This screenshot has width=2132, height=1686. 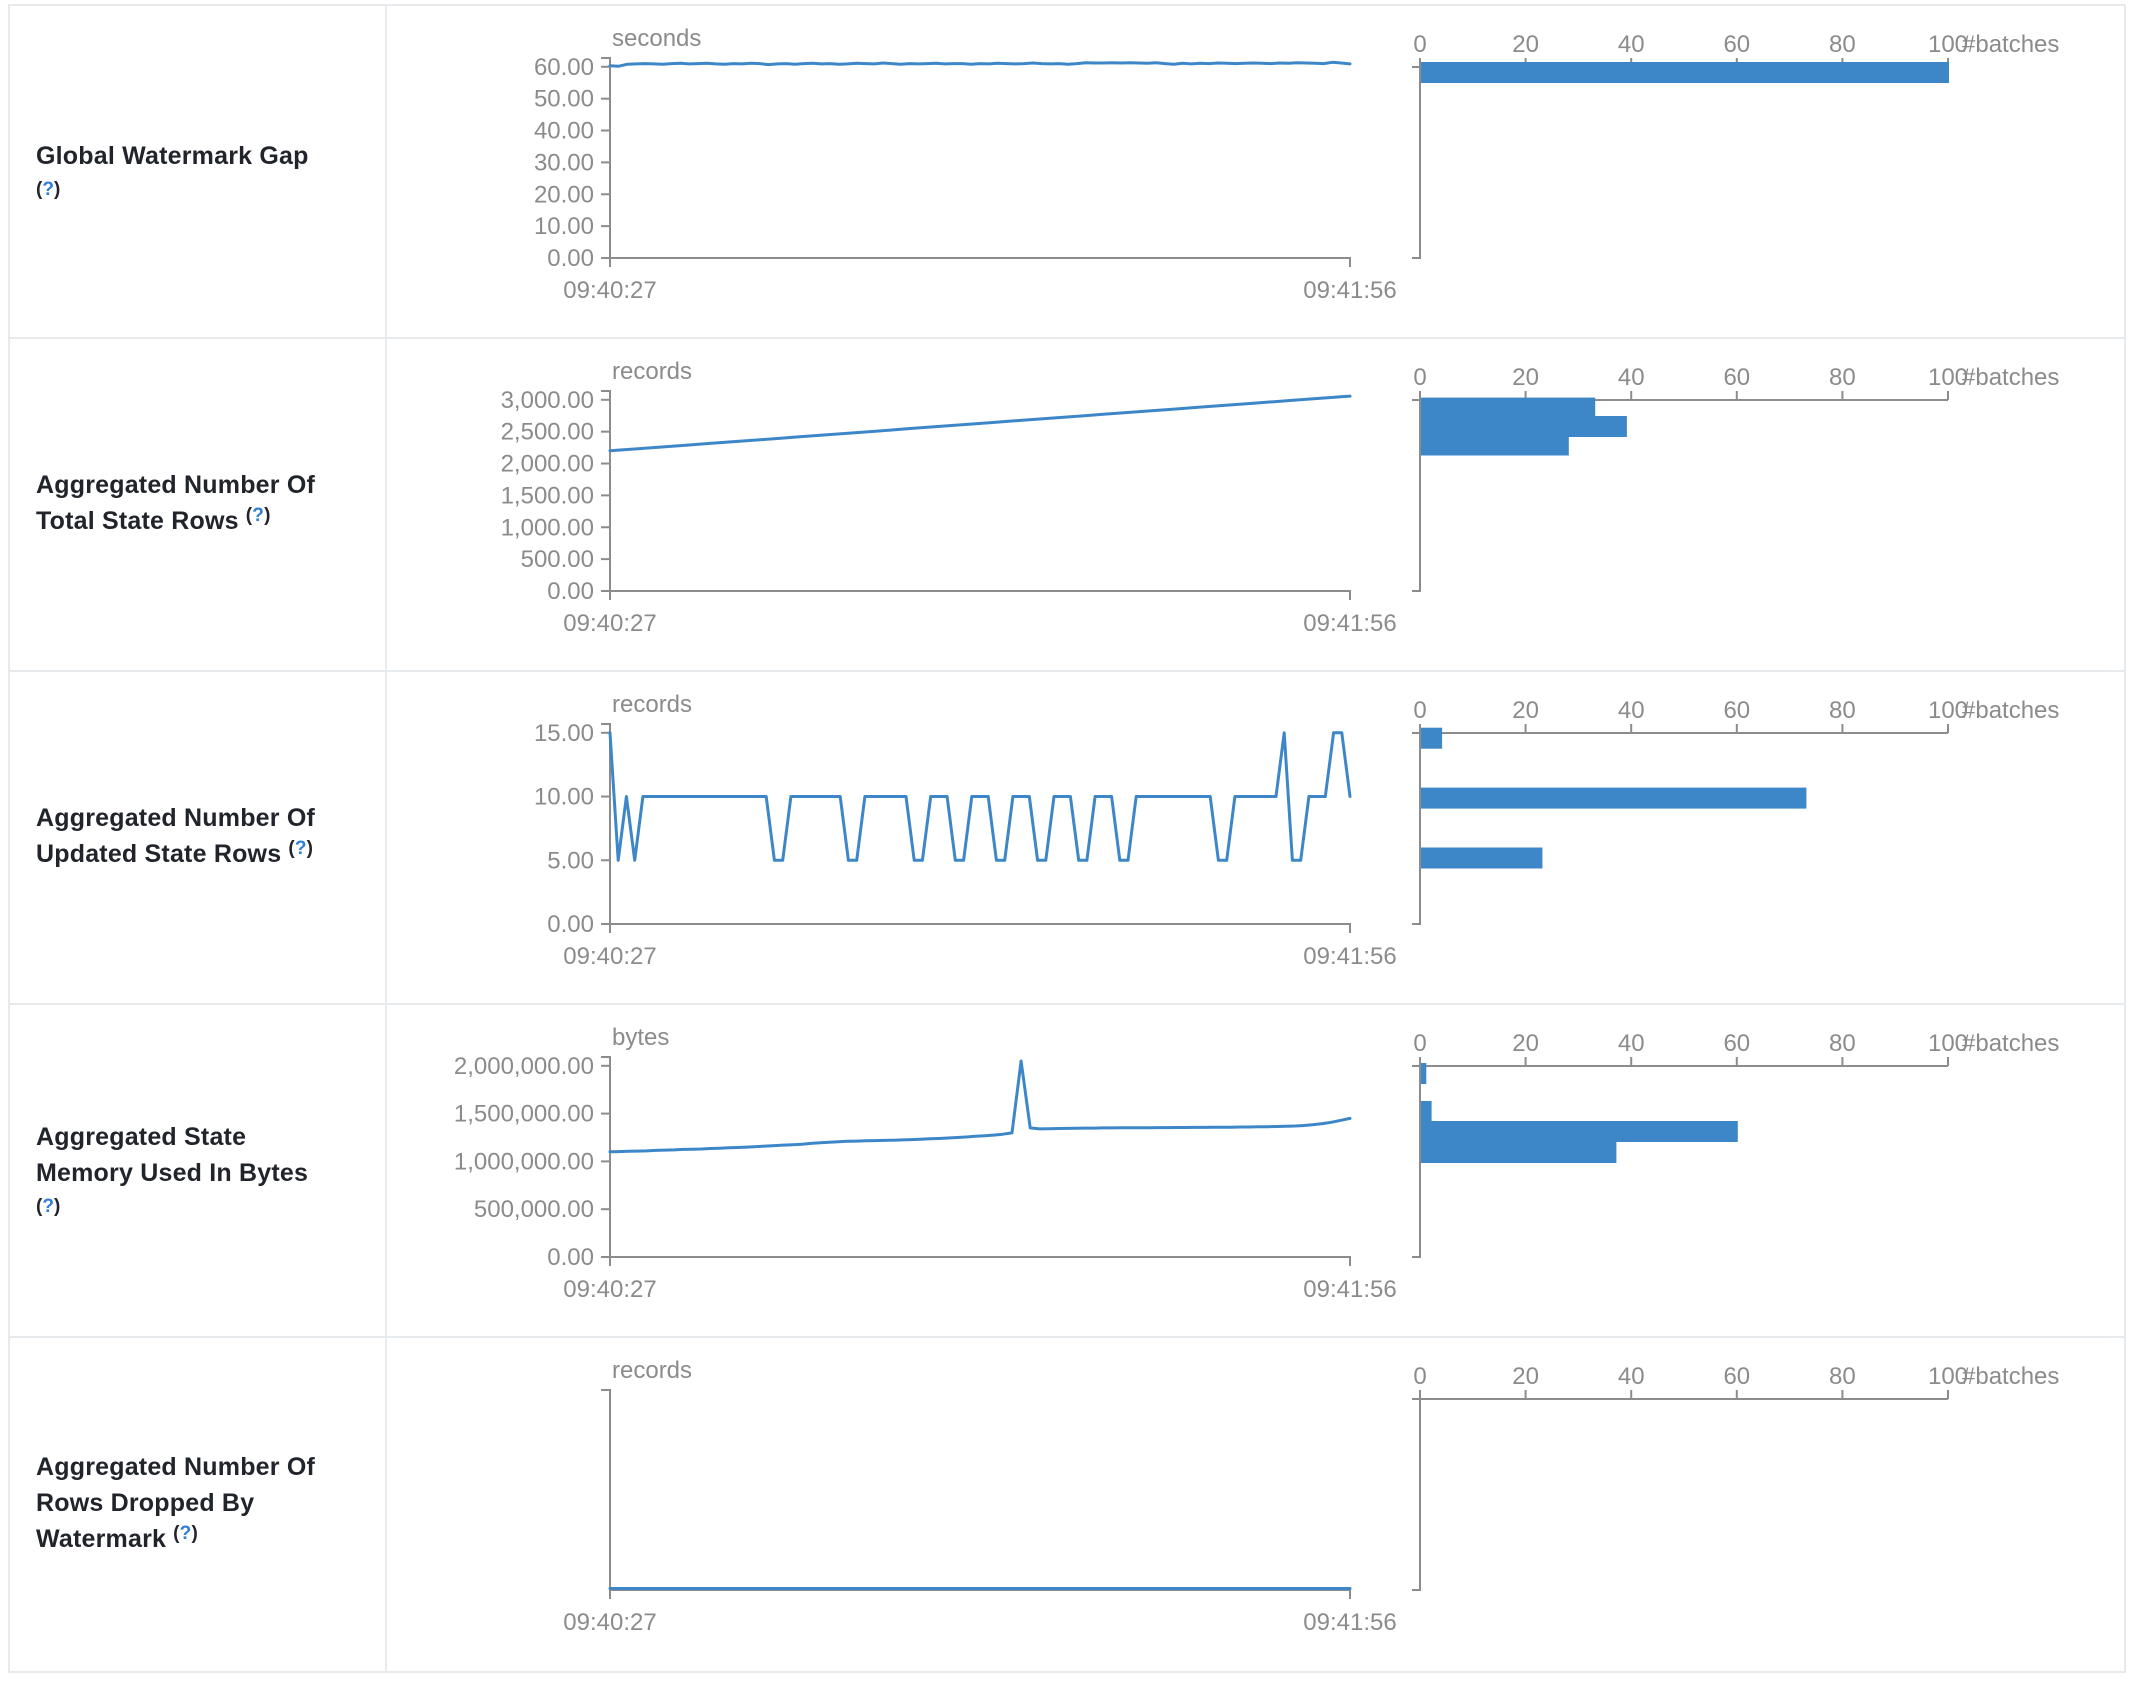 I want to click on help-link-aggregated-number-of-total-state-rows: (?), so click(x=258, y=515).